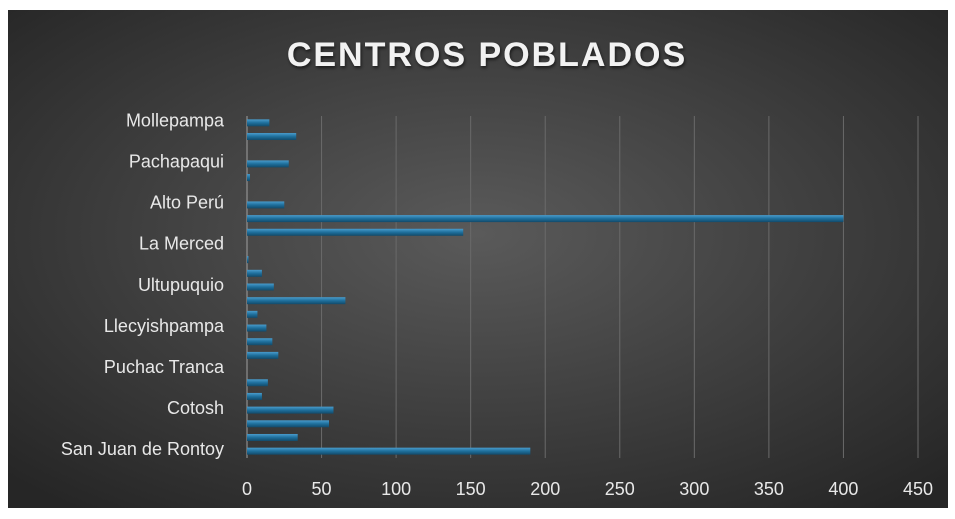  I want to click on y-tick-label: Pachapaqui, so click(176, 162).